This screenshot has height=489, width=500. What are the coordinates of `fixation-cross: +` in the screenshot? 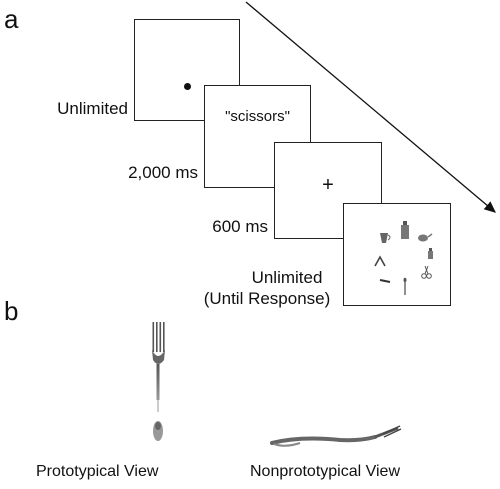 It's located at (328, 185).